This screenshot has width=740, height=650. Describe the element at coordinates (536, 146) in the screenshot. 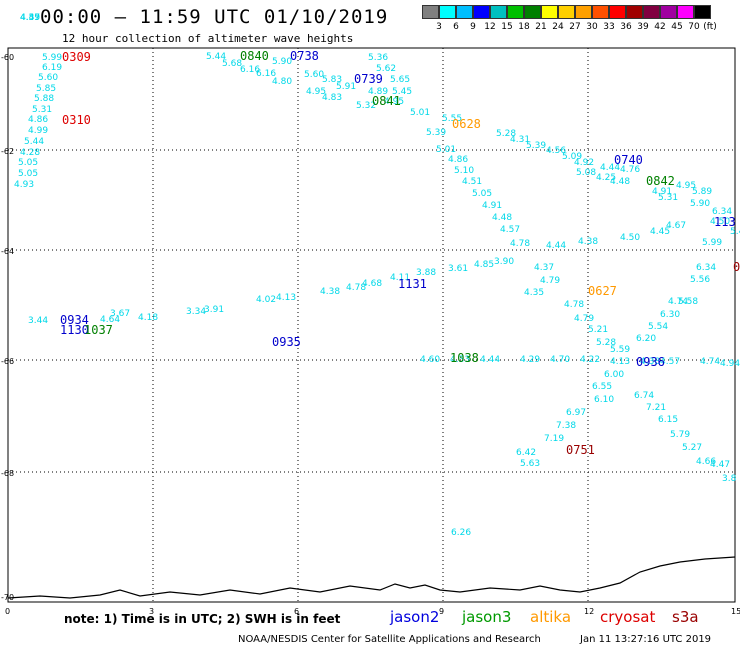

I see `swh-value: 5.39` at that location.